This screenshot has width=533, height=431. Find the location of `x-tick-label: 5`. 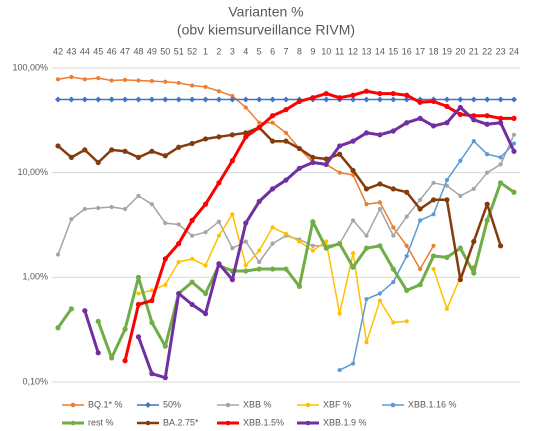

x-tick-label: 5 is located at coordinates (259, 51).